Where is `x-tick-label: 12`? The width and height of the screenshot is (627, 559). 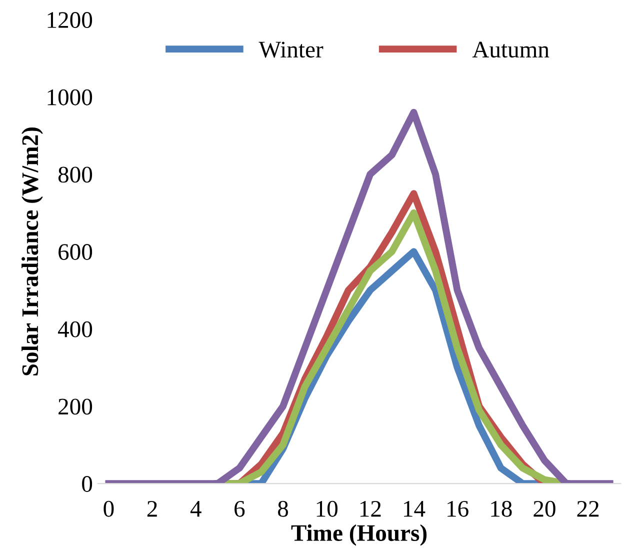
x-tick-label: 12 is located at coordinates (370, 508).